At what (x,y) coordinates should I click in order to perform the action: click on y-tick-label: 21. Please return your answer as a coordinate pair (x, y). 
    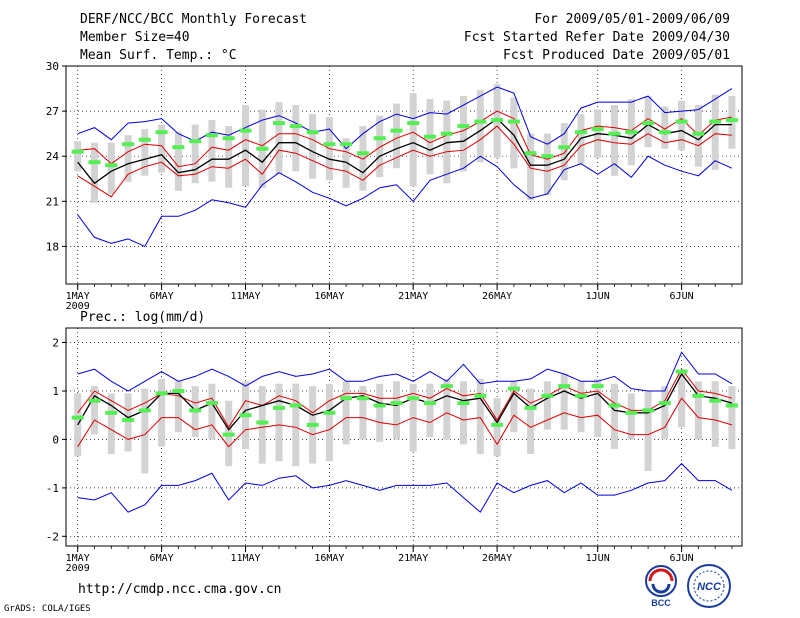
    Looking at the image, I should click on (52, 201).